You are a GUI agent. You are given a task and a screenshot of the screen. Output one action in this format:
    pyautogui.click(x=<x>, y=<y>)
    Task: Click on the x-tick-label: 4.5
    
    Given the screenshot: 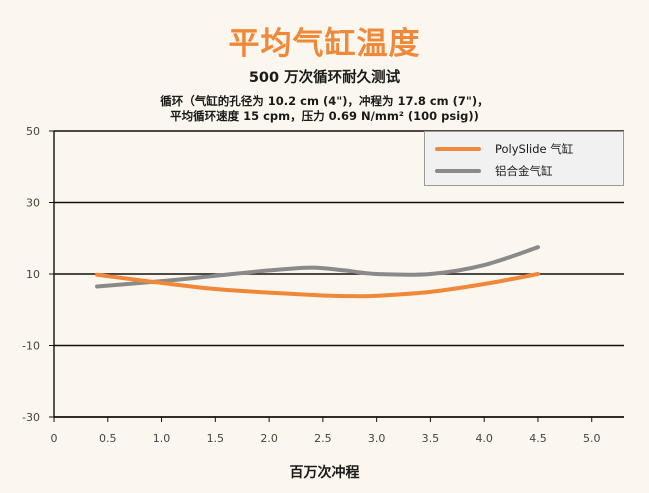 What is the action you would take?
    pyautogui.click(x=538, y=438)
    